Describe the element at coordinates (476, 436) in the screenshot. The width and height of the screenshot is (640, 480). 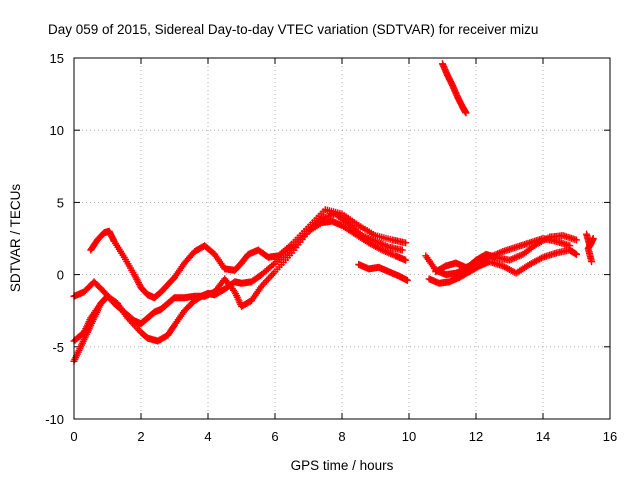
I see `x-tick-label: 12` at that location.